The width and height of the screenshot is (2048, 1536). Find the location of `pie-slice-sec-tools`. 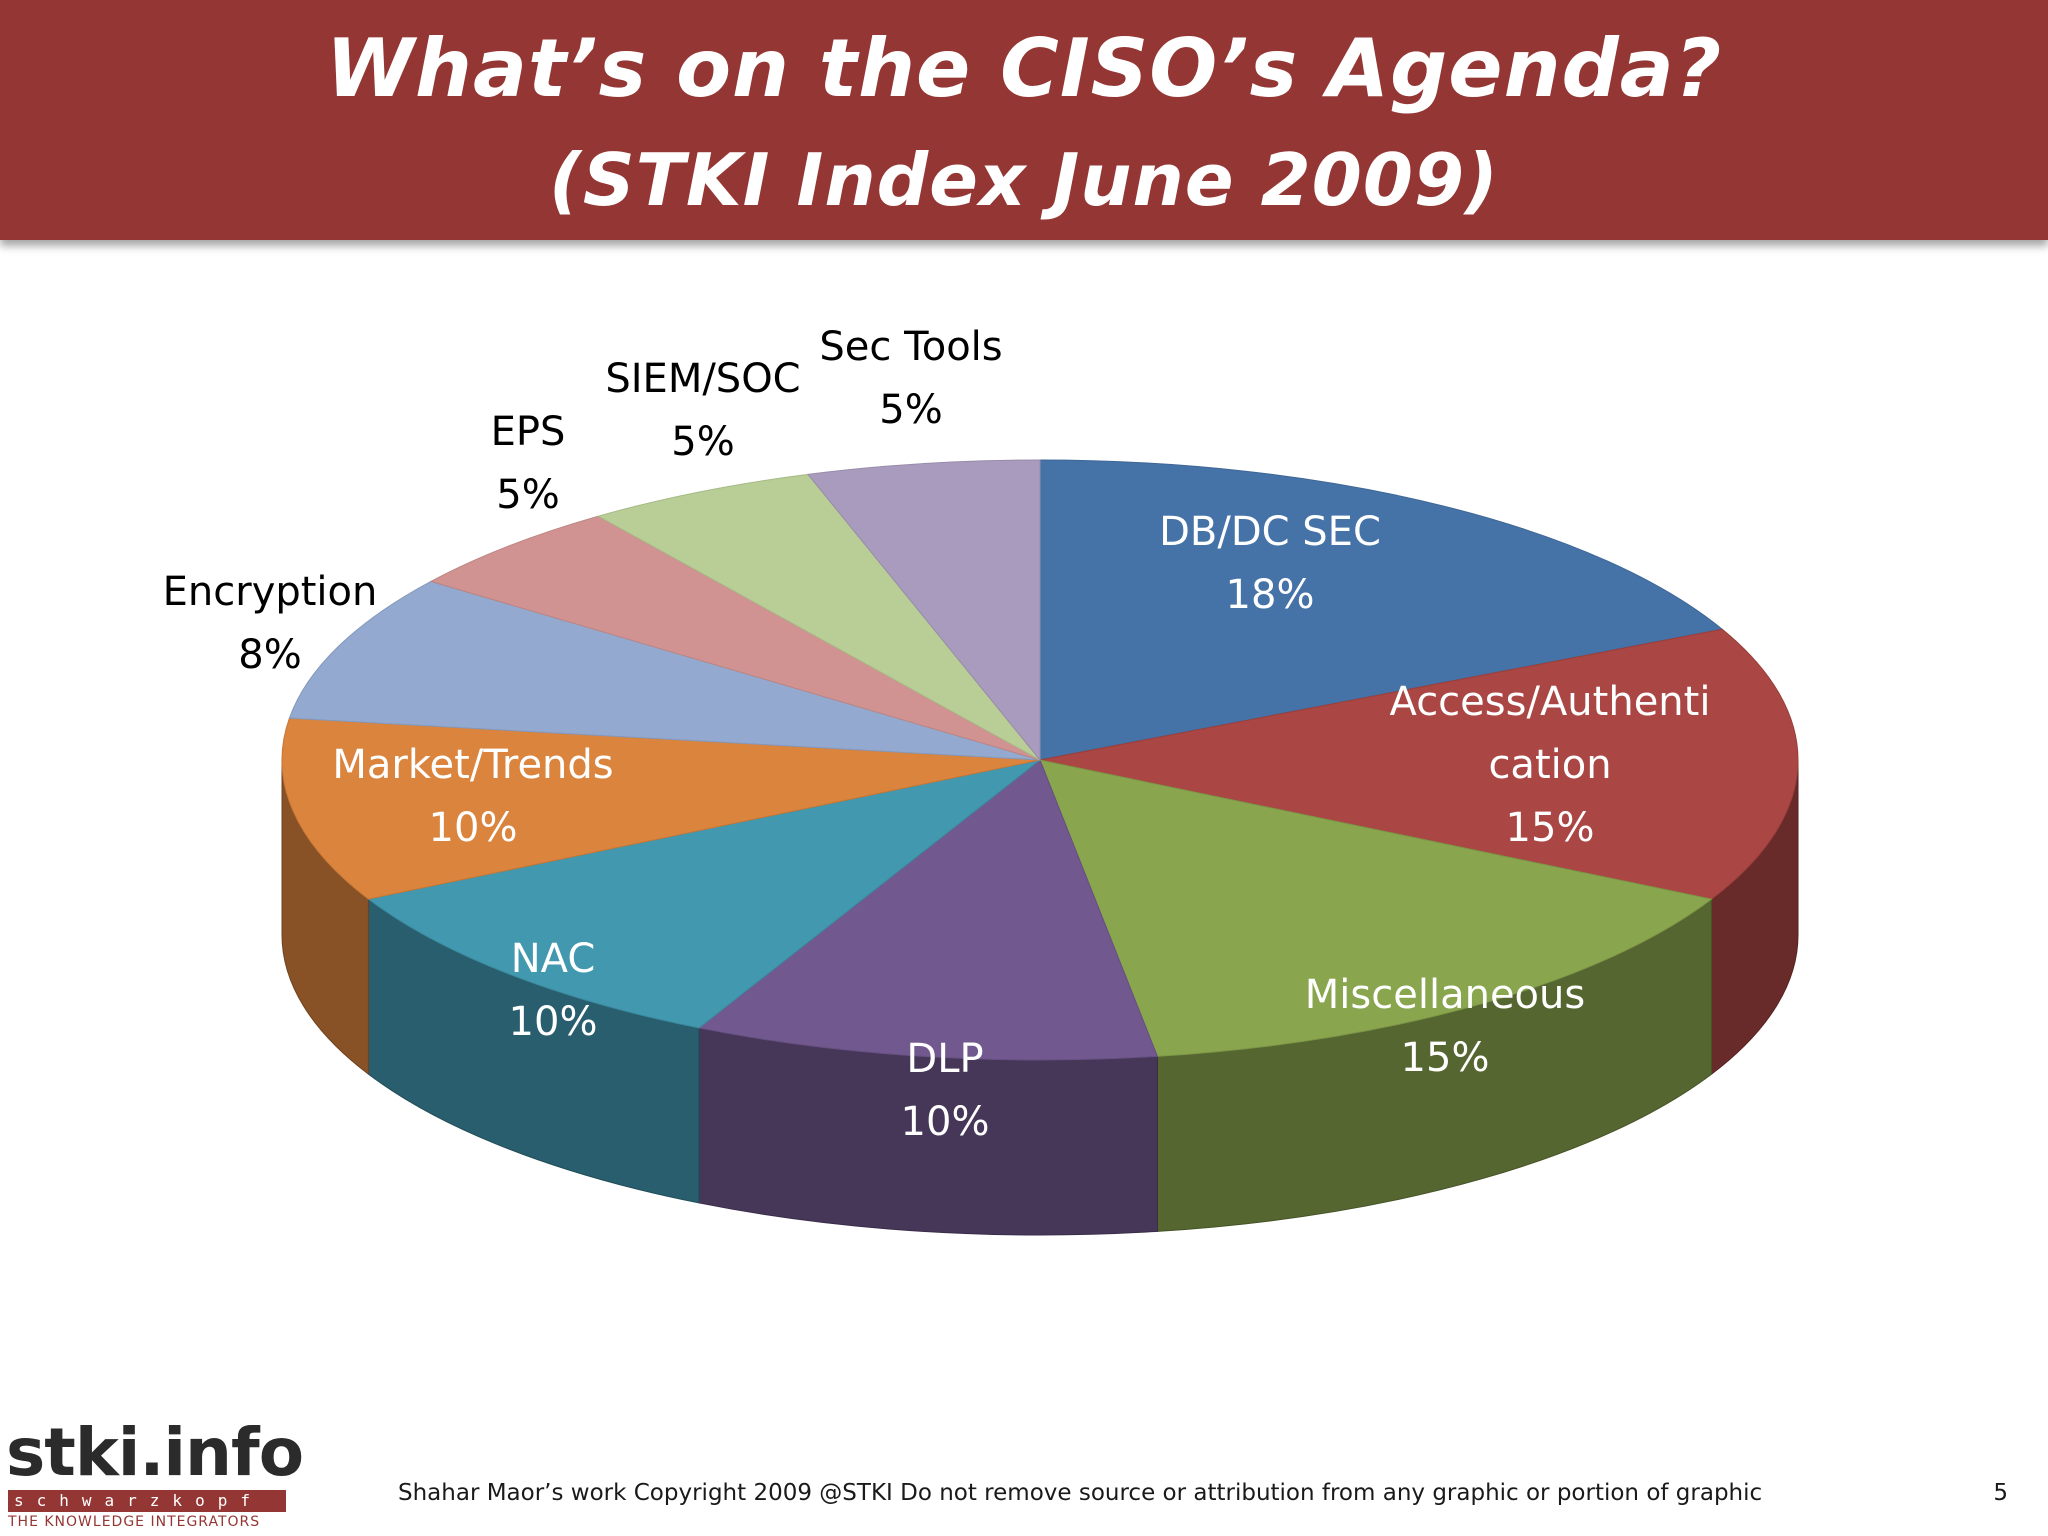

pie-slice-sec-tools is located at coordinates (924, 610).